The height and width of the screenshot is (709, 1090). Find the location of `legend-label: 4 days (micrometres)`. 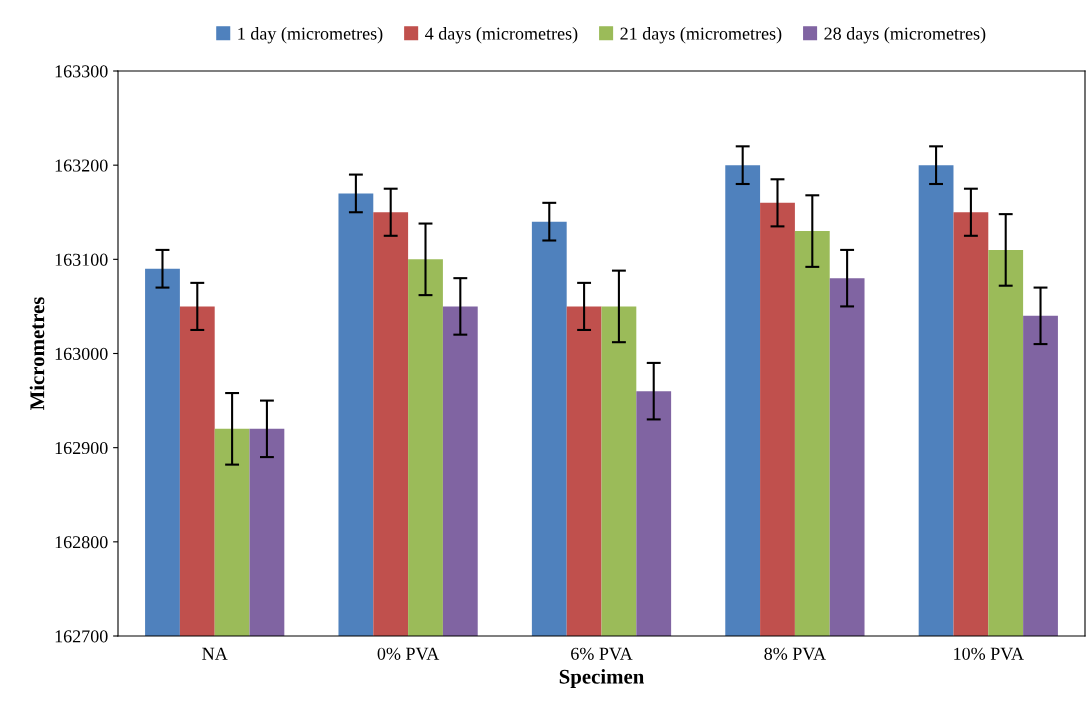

legend-label: 4 days (micrometres) is located at coordinates (501, 35).